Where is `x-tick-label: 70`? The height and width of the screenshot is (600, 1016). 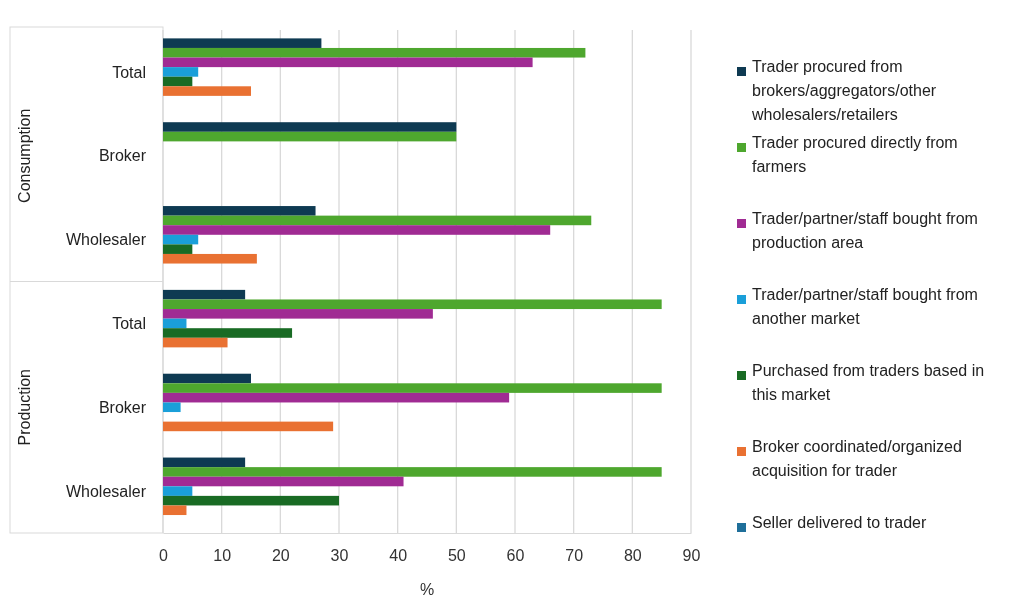 x-tick-label: 70 is located at coordinates (574, 556).